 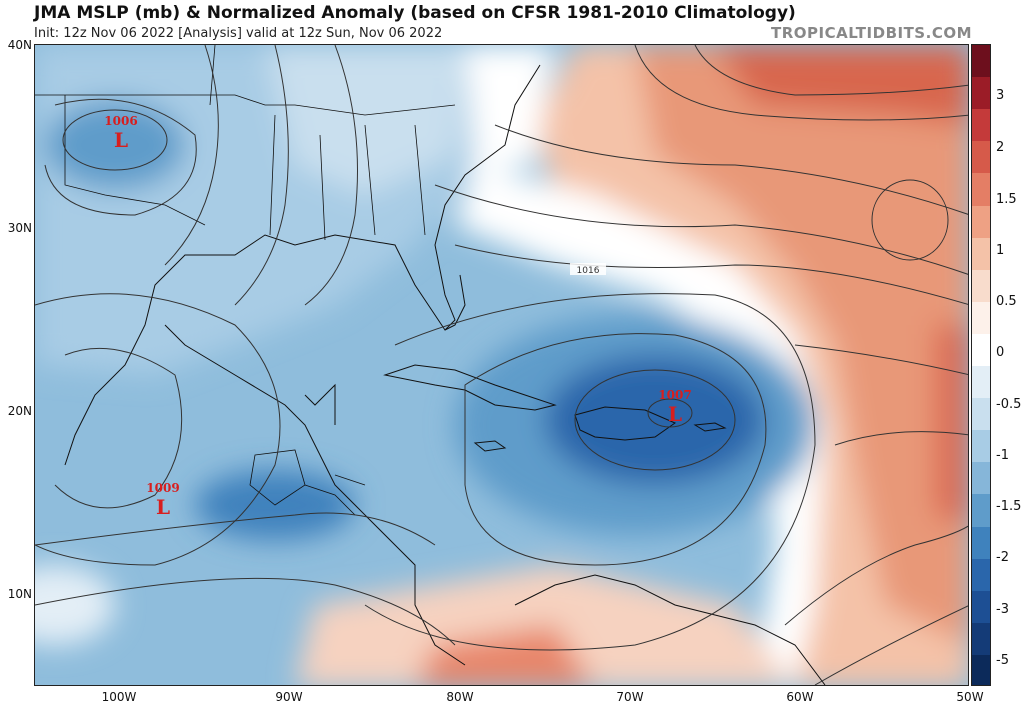 What do you see at coordinates (670, 629) in the screenshot?
I see `south-america-coast` at bounding box center [670, 629].